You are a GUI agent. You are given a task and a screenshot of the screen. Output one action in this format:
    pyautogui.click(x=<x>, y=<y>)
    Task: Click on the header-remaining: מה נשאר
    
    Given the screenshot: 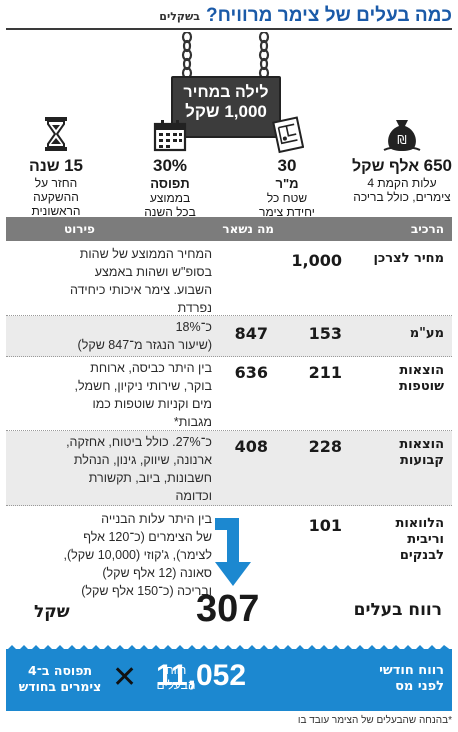 What is the action you would take?
    pyautogui.click(x=248, y=229)
    